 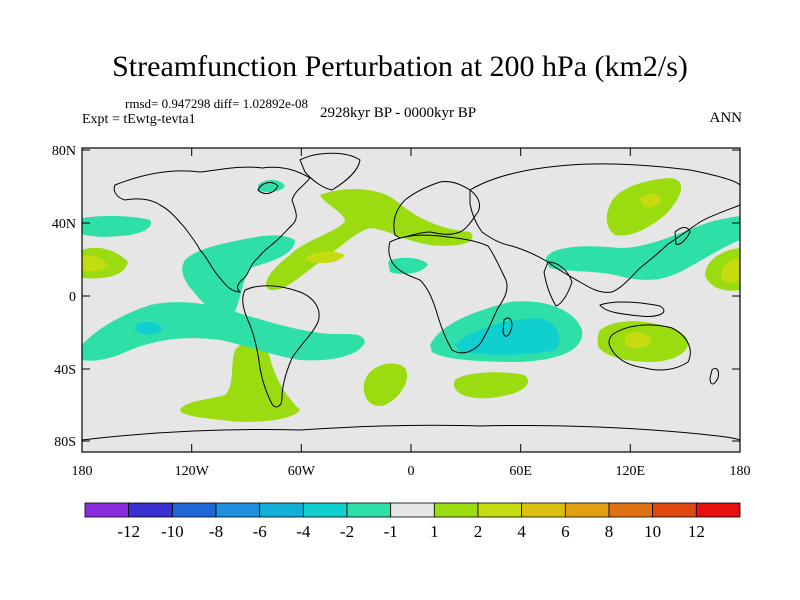 What do you see at coordinates (369, 239) in the screenshot?
I see `region-atlantic-north` at bounding box center [369, 239].